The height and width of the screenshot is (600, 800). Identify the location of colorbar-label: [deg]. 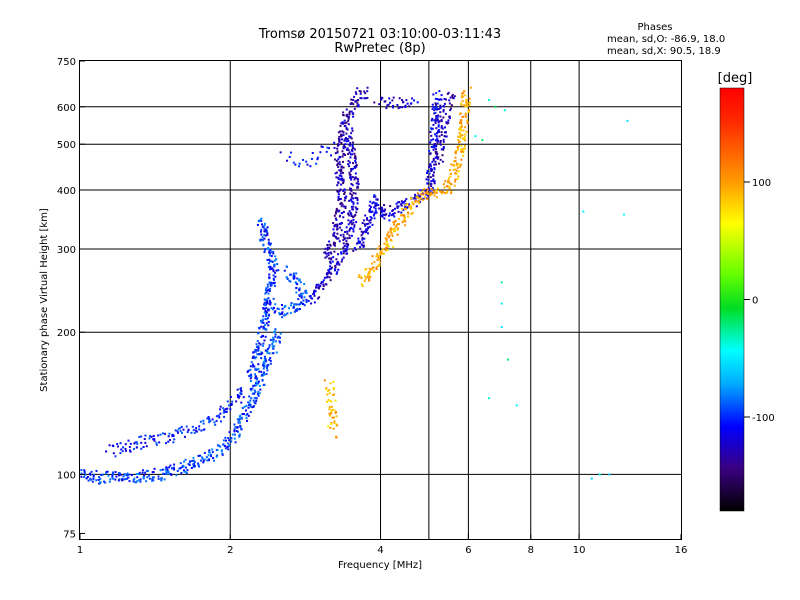
(735, 78).